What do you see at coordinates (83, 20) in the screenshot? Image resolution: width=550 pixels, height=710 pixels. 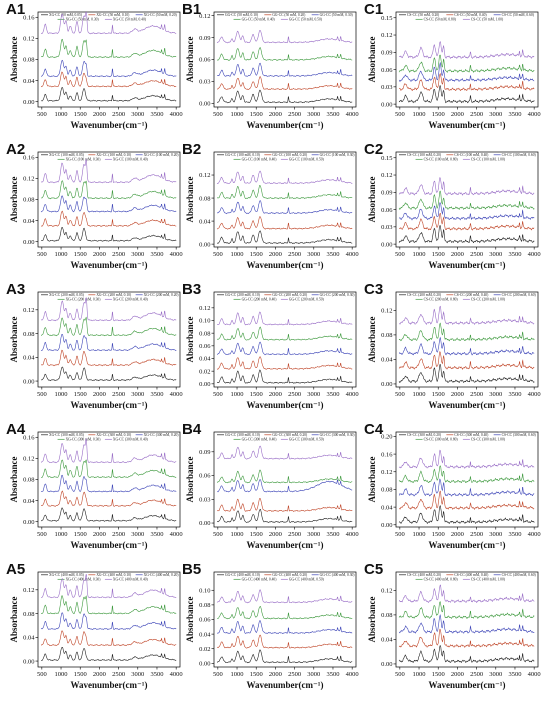 I see `legend-entry: XG-CC (50 mM, 0.30)` at bounding box center [83, 20].